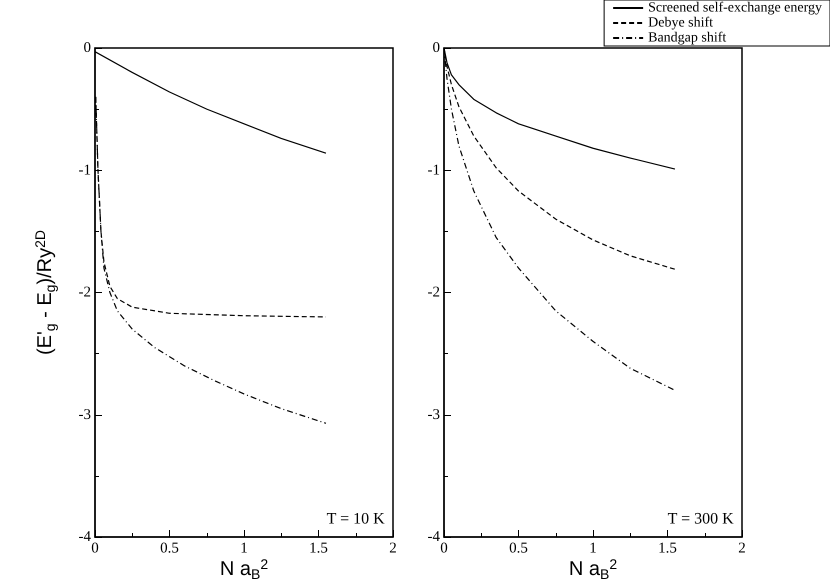  Describe the element at coordinates (687, 38) in the screenshot. I see `legend-label: Bandgap shift` at that location.